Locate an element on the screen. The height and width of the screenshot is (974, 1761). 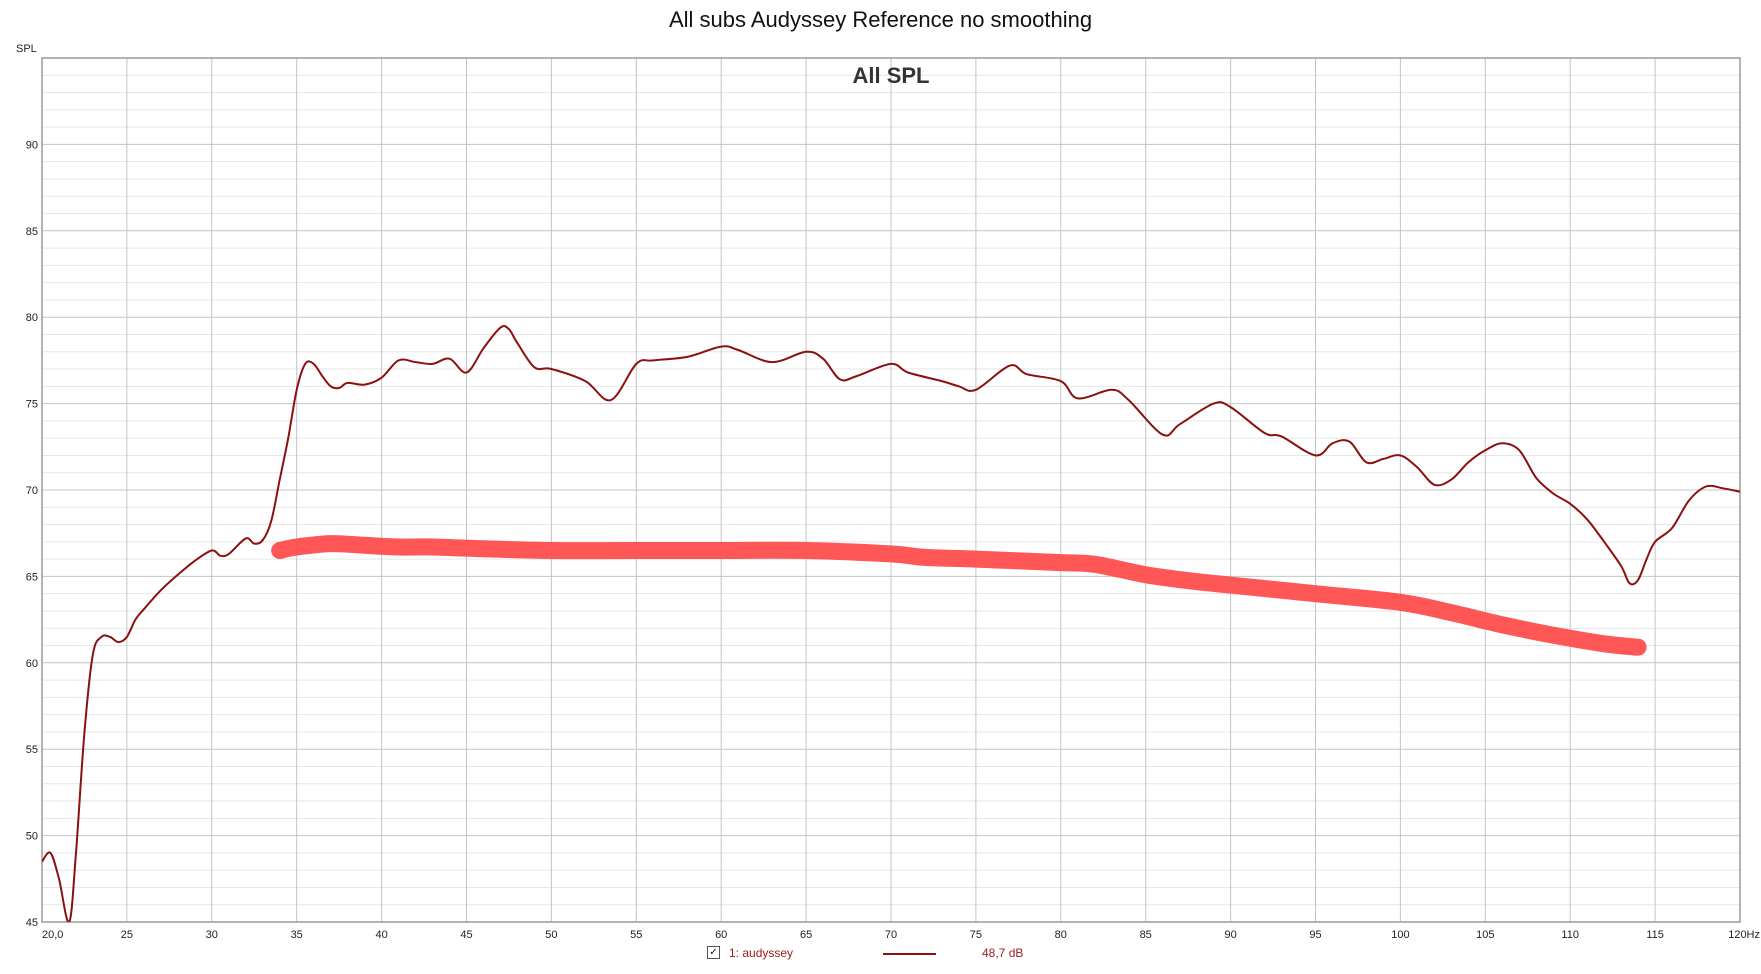
y-tick-label: 45 is located at coordinates (32, 923).